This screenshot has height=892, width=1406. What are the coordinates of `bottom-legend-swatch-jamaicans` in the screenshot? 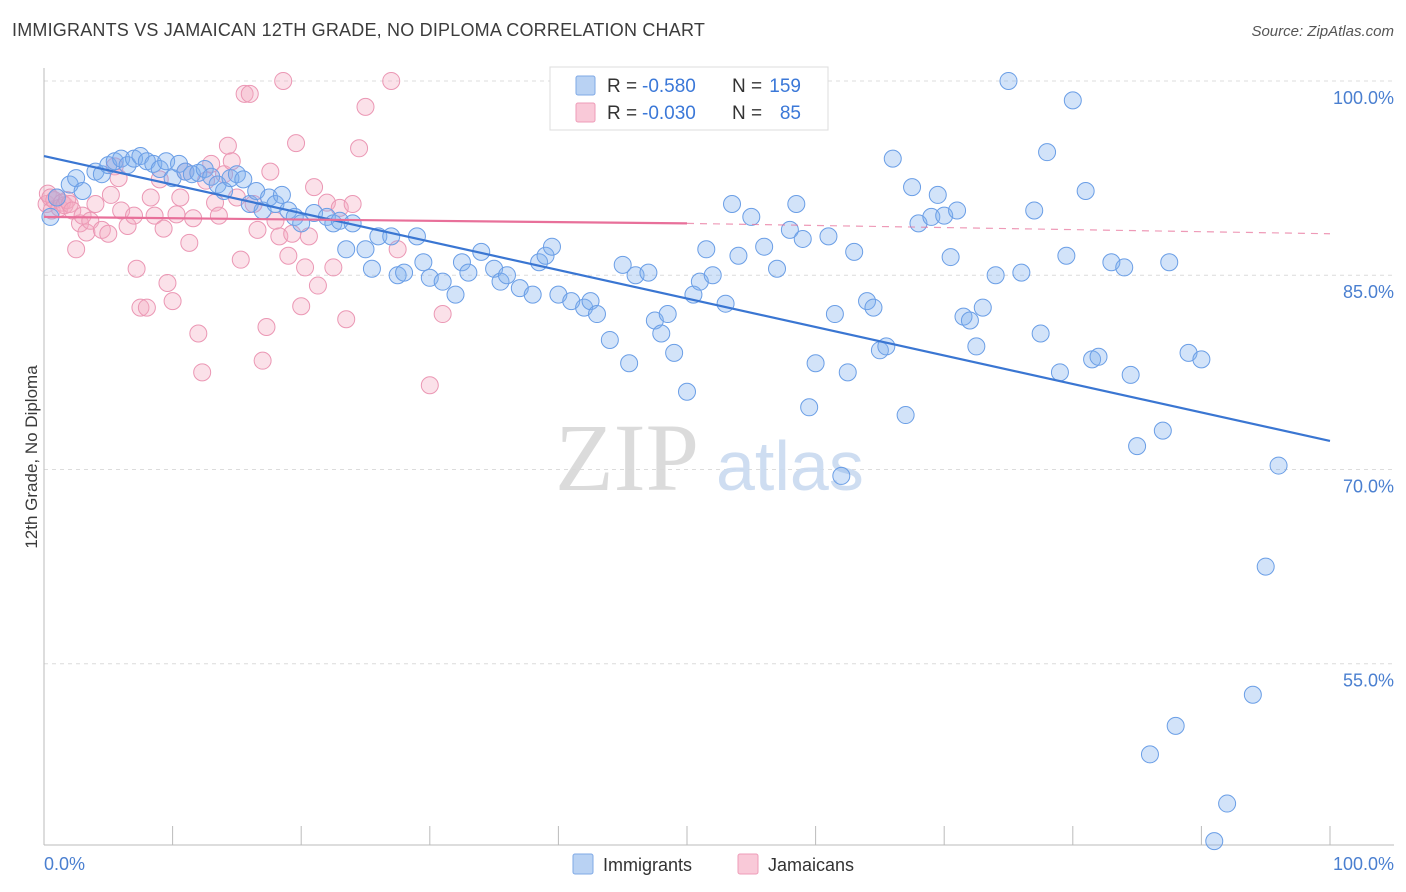 It's located at (748, 864).